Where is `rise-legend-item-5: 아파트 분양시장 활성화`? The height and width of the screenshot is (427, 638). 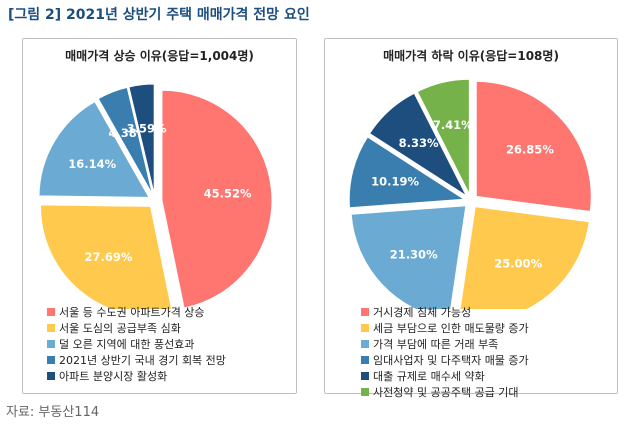
rise-legend-item-5: 아파트 분양시장 활성화 is located at coordinates (136, 377).